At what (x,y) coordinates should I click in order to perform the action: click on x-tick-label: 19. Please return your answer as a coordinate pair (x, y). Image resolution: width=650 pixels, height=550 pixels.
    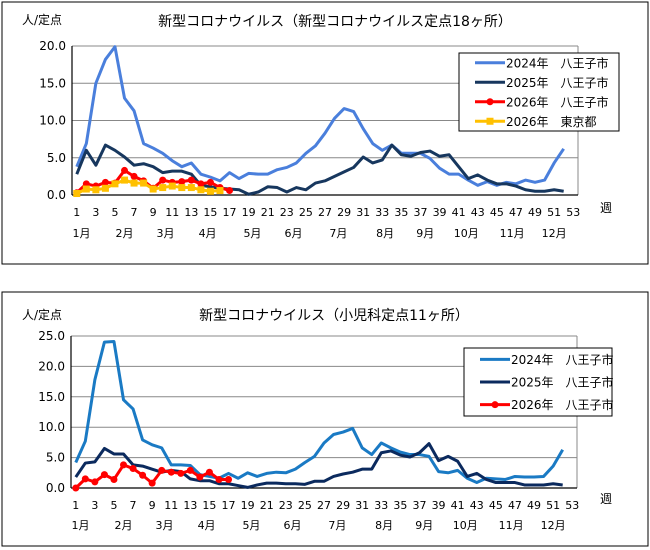
    Looking at the image, I should click on (248, 505).